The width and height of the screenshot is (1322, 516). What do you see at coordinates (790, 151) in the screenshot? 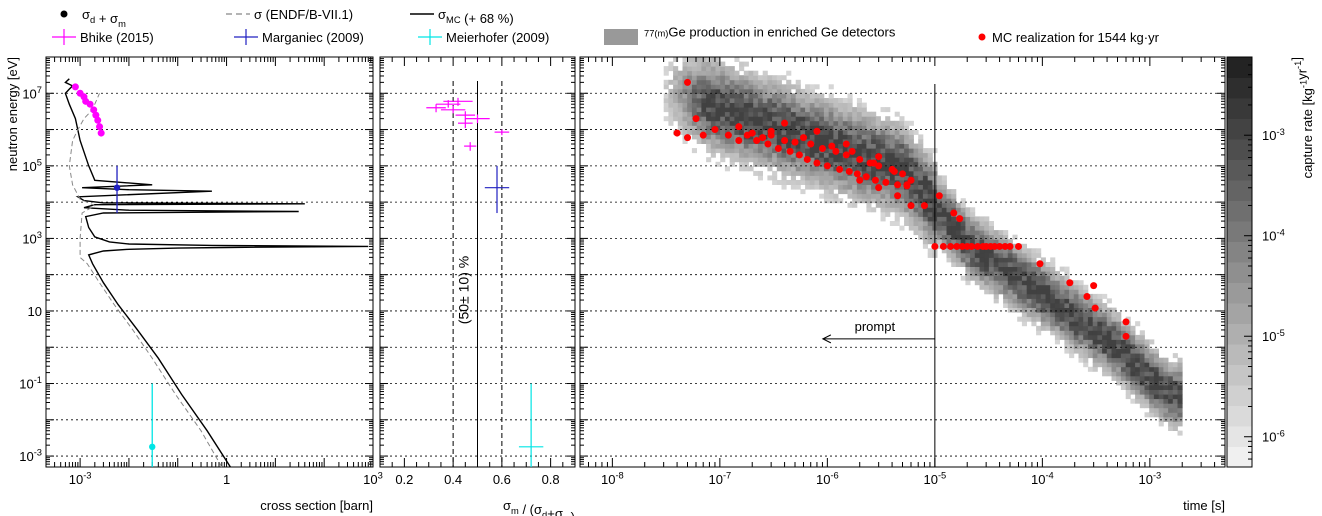
I see `mc-data-point` at bounding box center [790, 151].